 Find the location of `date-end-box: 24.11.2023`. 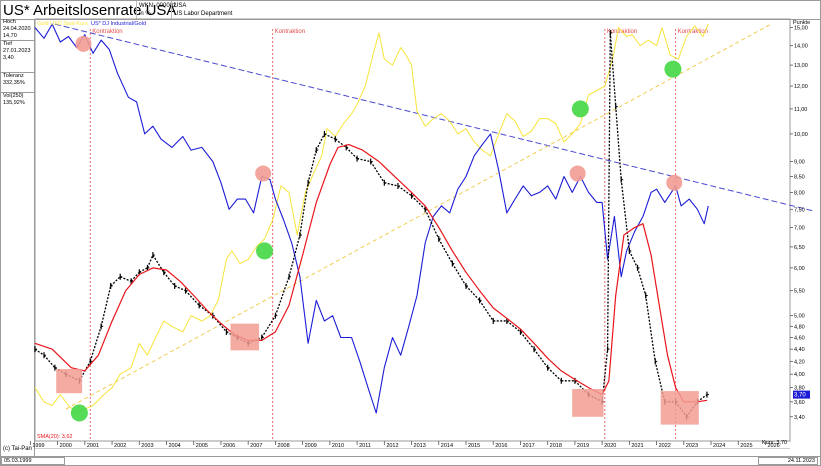

date-end-box: 24.11.2023 is located at coordinates (788, 461).